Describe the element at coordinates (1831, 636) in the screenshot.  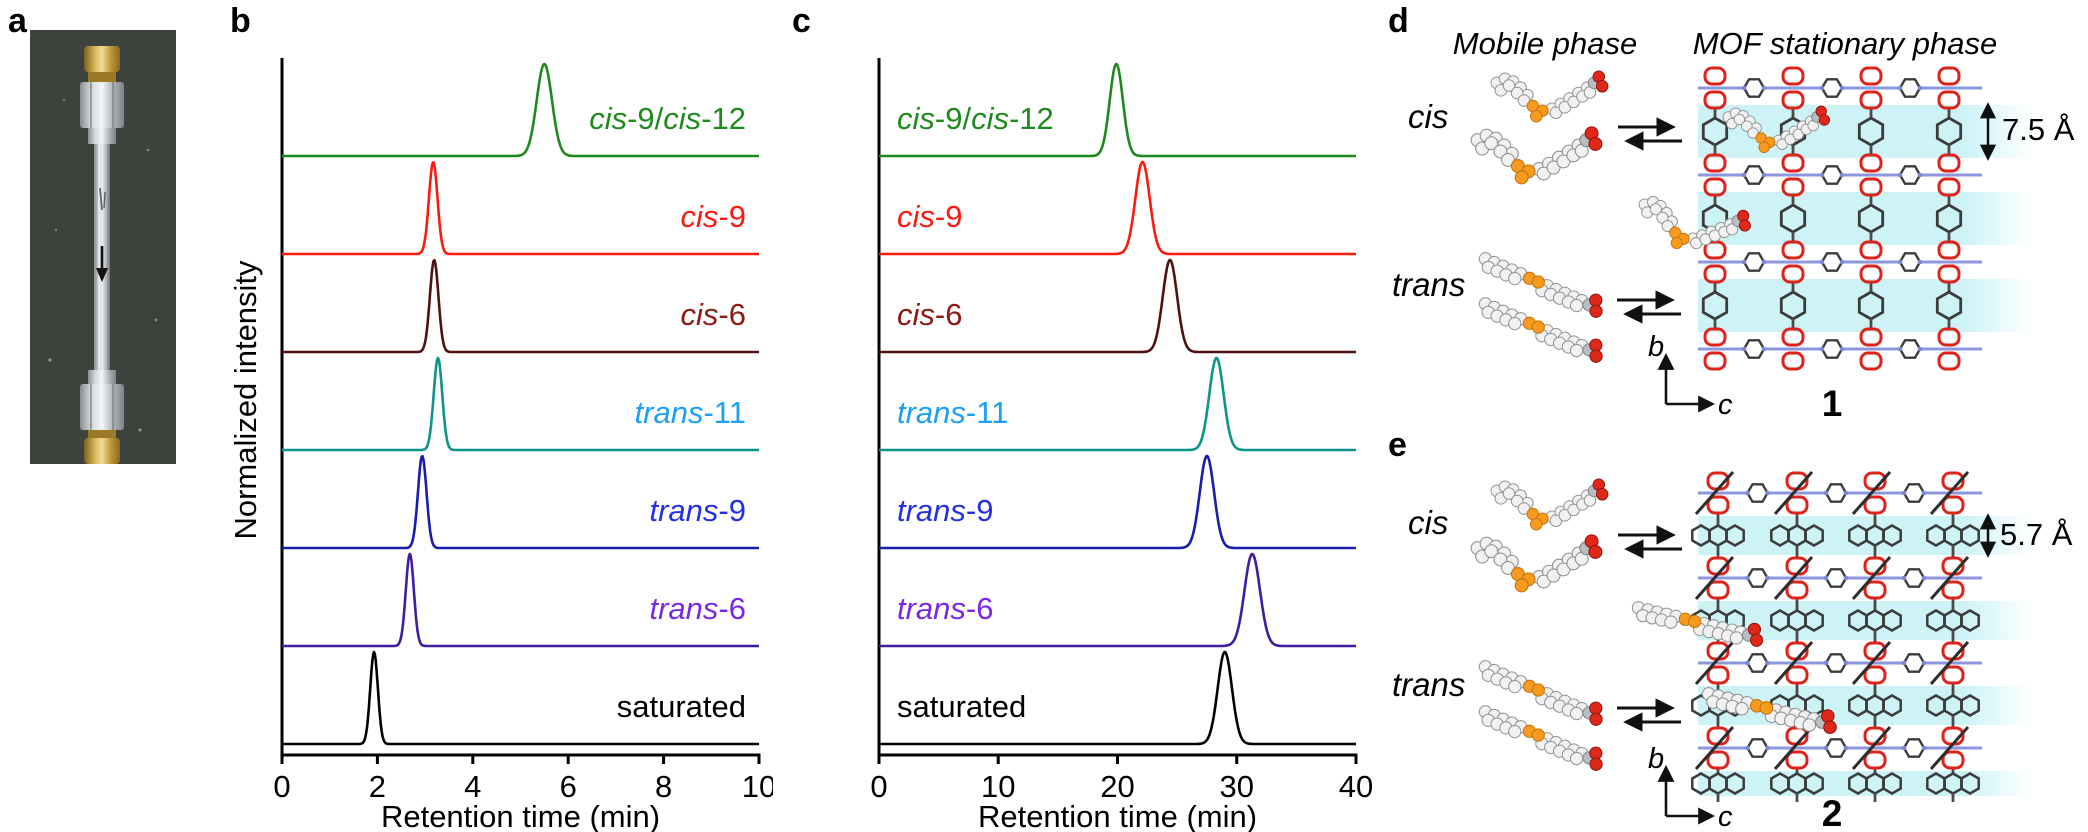
I see `mof-2-structure` at that location.